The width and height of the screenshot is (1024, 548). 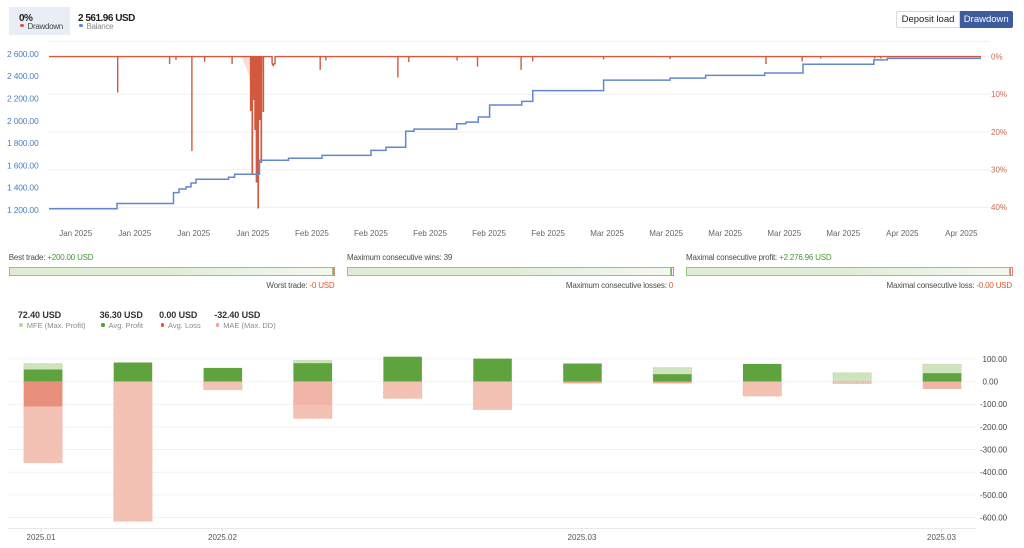 I want to click on svg-text: -200.00, so click(x=994, y=427).